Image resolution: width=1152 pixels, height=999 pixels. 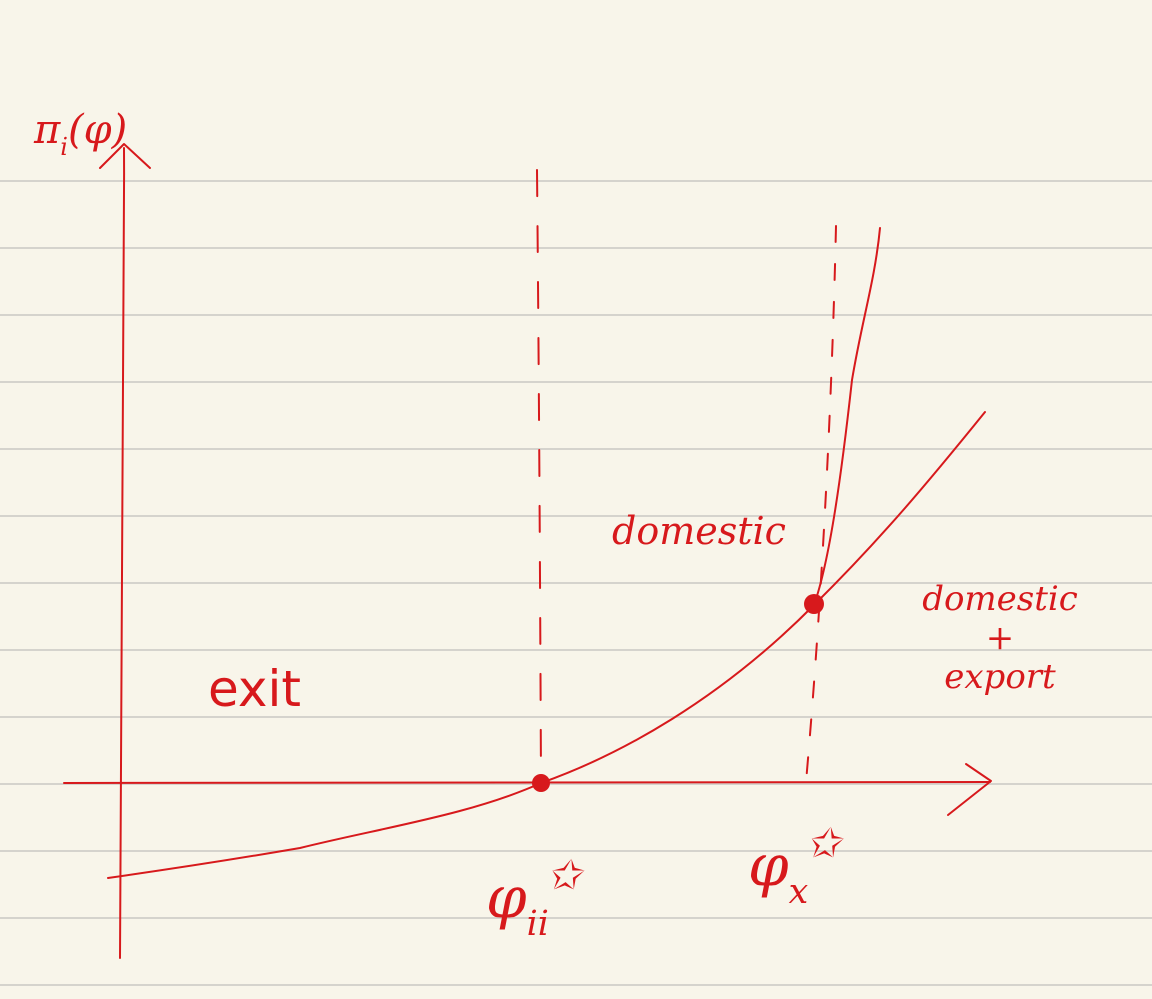 I want to click on x-axis-arrowhead, so click(x=969, y=789).